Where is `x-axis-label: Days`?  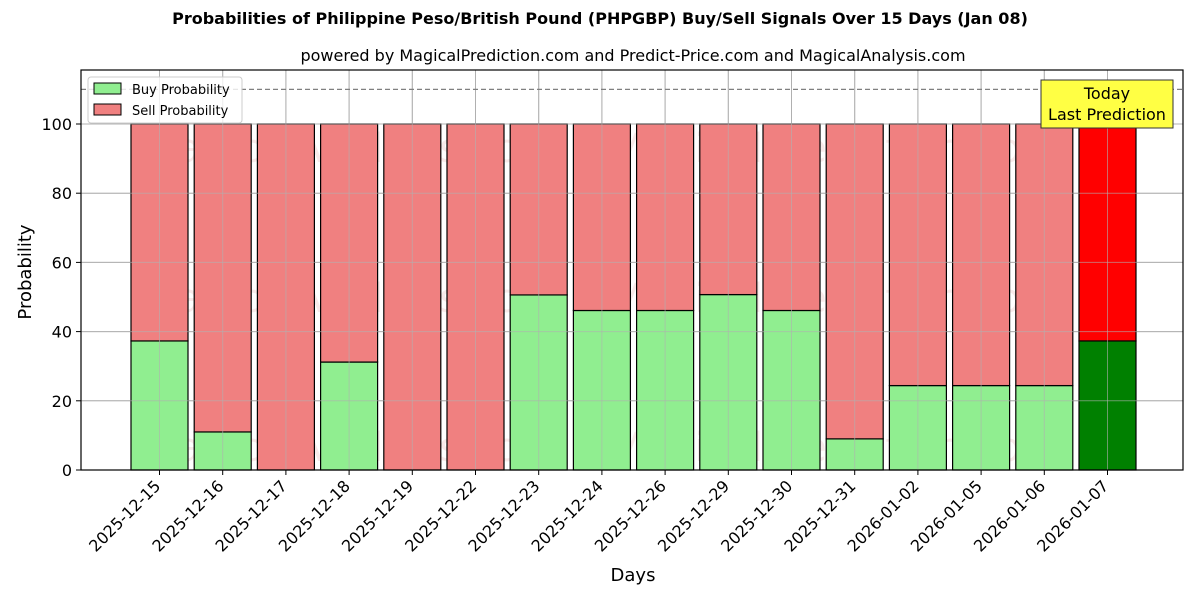
x-axis-label: Days is located at coordinates (633, 575).